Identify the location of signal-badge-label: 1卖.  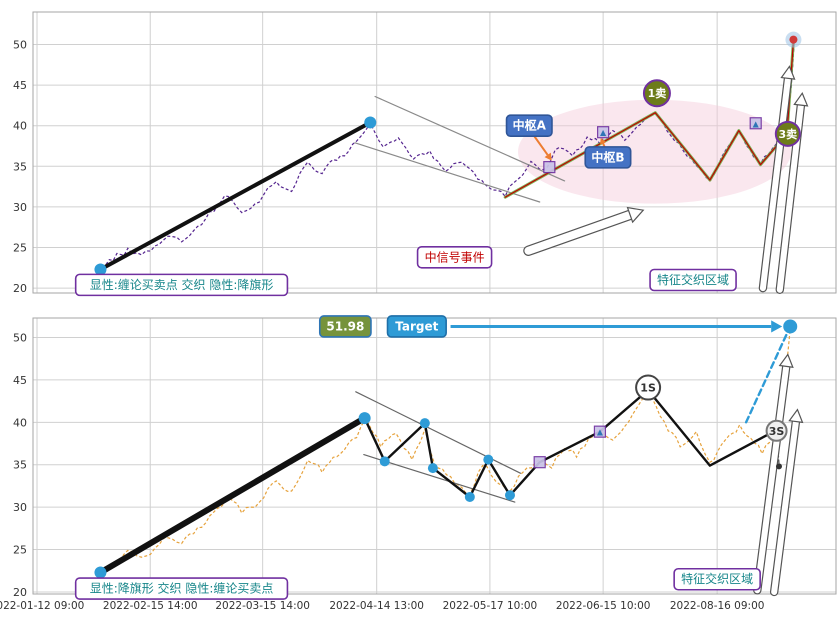
(657, 93).